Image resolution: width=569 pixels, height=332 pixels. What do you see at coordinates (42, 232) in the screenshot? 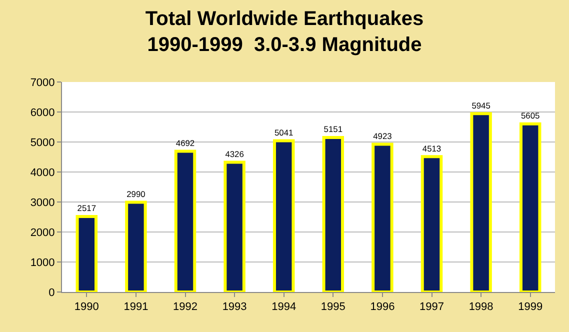
I see `y-tick-label: 2000` at bounding box center [42, 232].